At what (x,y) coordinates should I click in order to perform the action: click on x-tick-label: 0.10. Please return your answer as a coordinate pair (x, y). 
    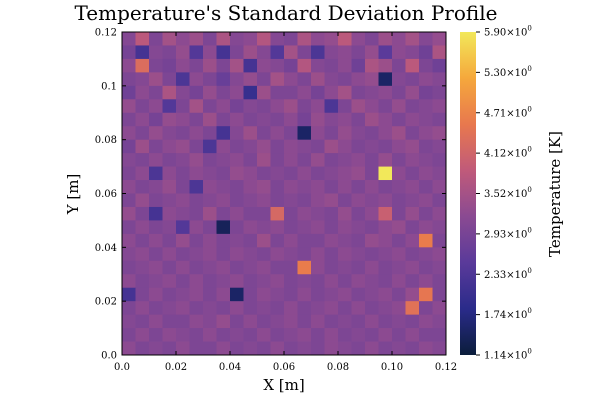
    Looking at the image, I should click on (392, 367).